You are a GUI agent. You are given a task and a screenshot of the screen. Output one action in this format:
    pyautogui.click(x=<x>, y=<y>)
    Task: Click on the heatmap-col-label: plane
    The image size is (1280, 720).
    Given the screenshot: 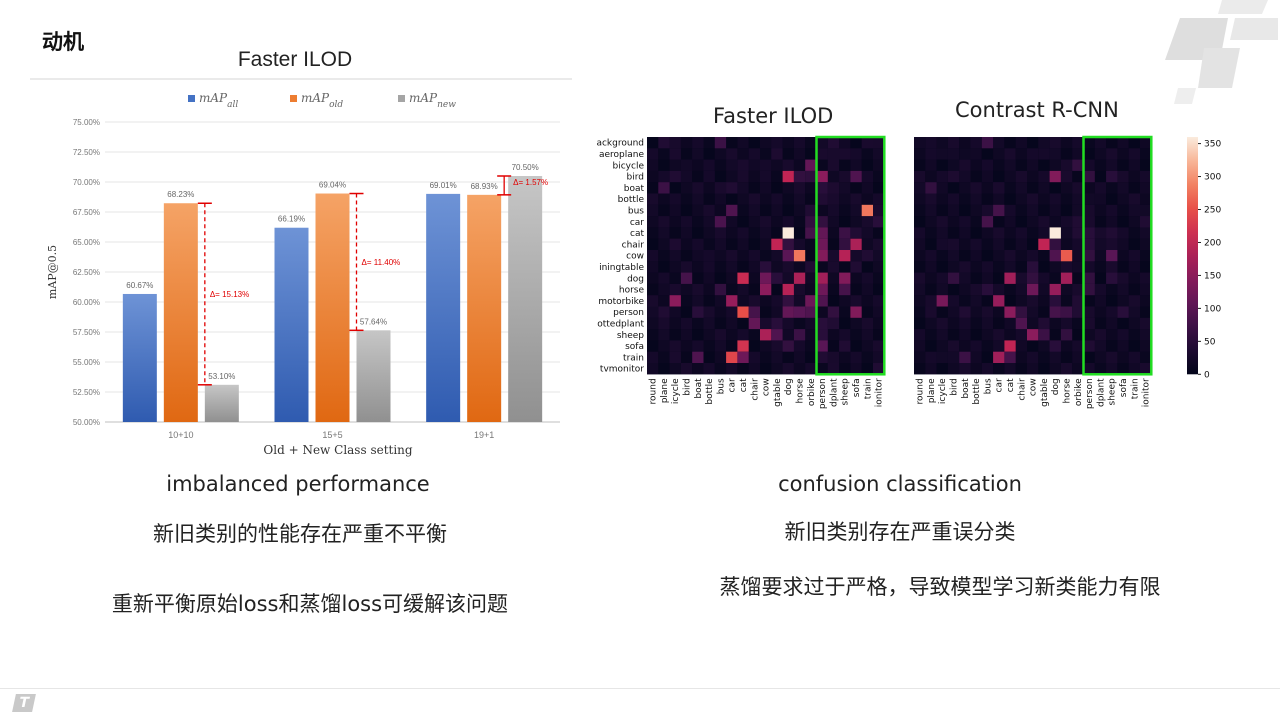 What is the action you would take?
    pyautogui.click(x=932, y=390)
    